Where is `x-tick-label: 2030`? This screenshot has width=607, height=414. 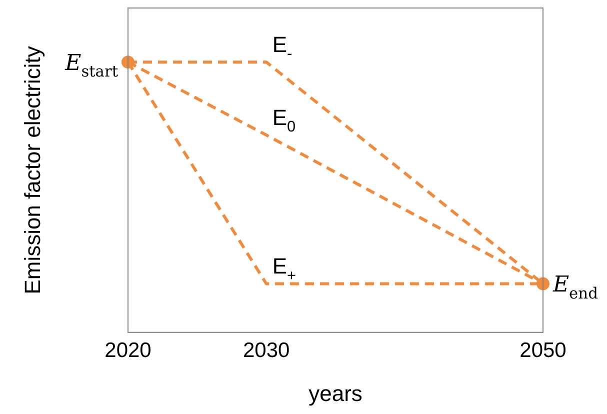
x-tick-label: 2030 is located at coordinates (266, 350).